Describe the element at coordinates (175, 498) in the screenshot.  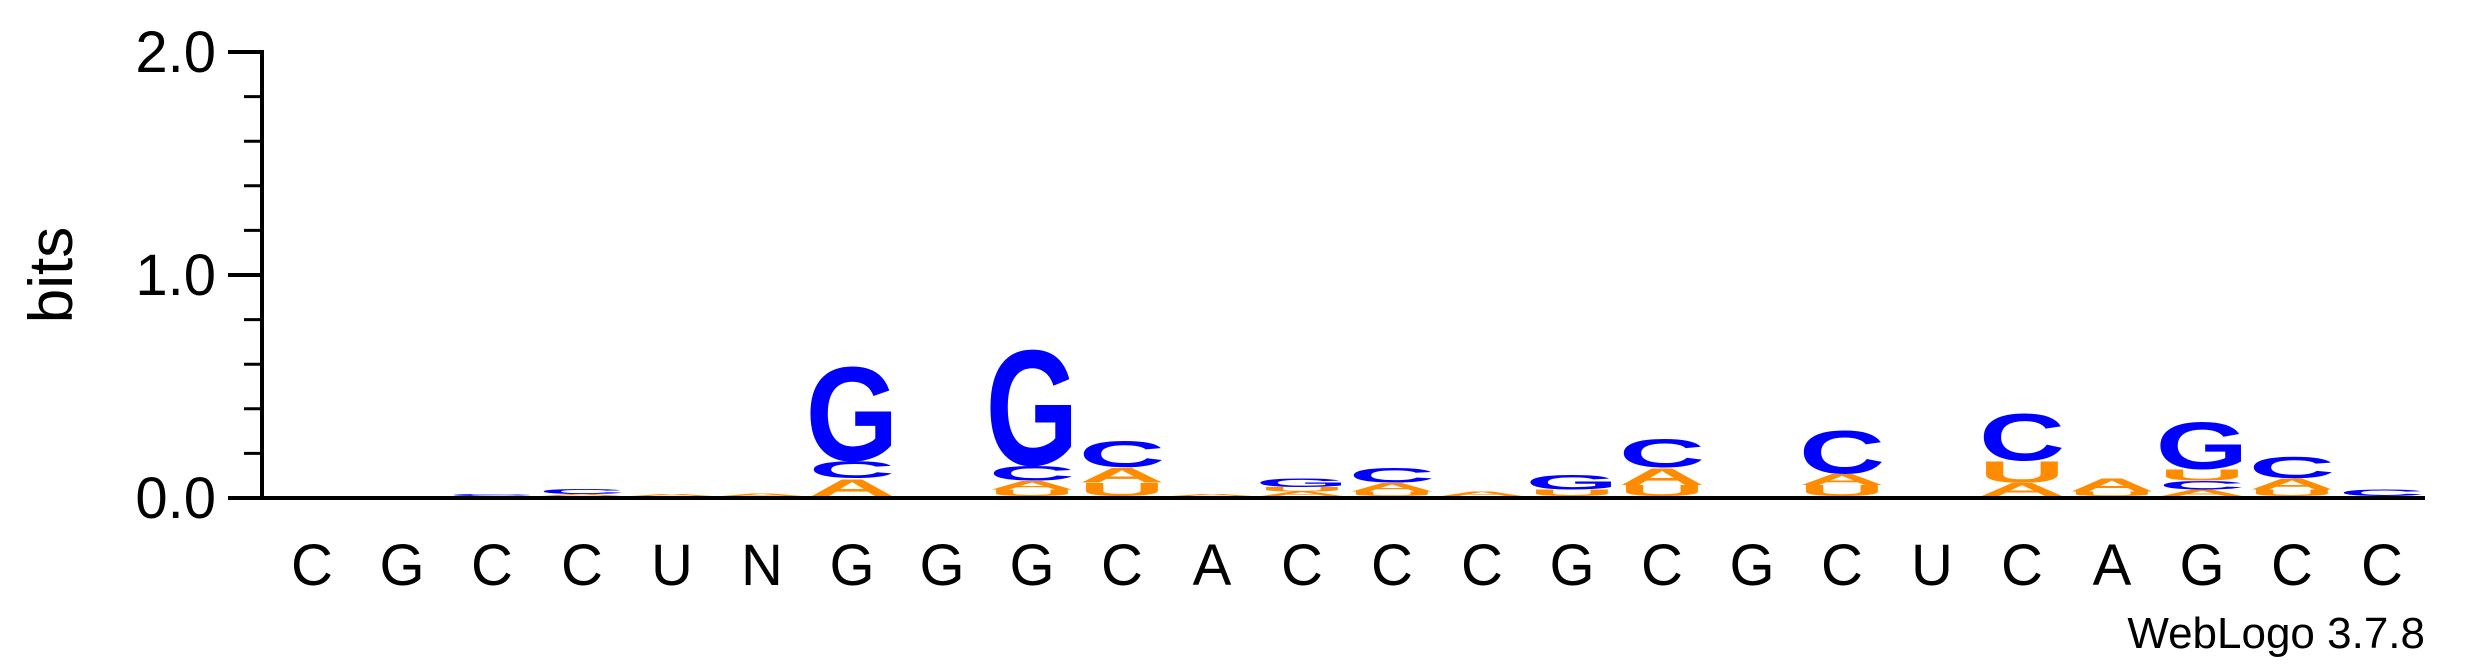
I see `y-tick-label: 0.0` at that location.